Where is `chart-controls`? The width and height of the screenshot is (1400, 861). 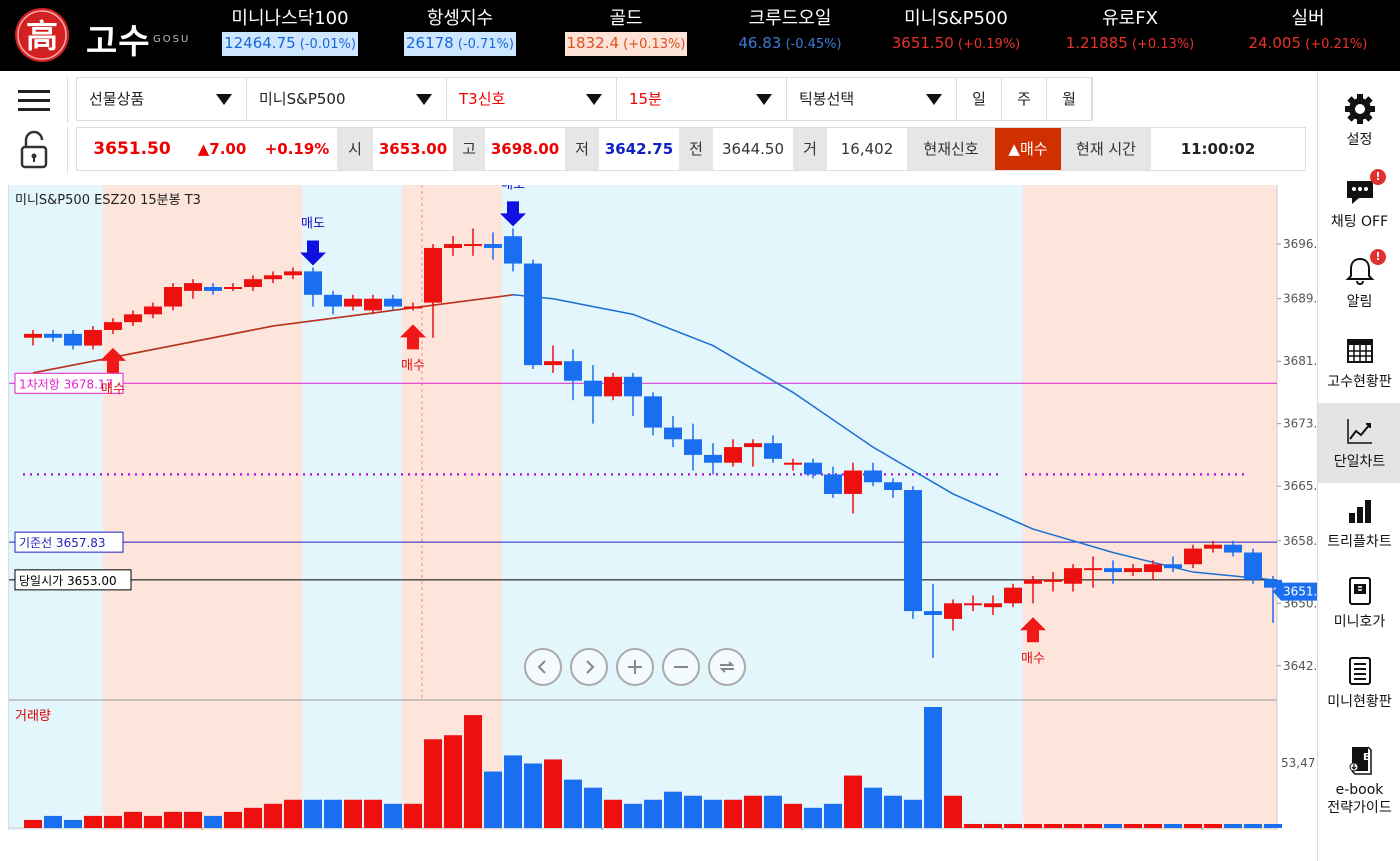
chart-controls is located at coordinates (635, 667).